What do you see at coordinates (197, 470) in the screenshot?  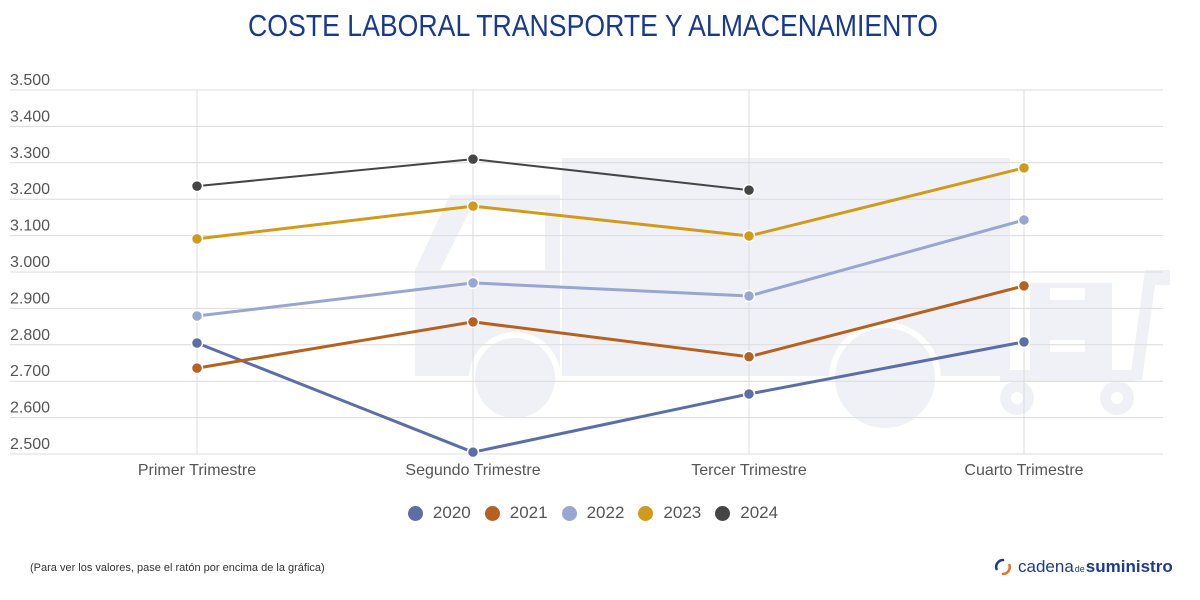 I see `x-tick-label: Primer Trimestre` at bounding box center [197, 470].